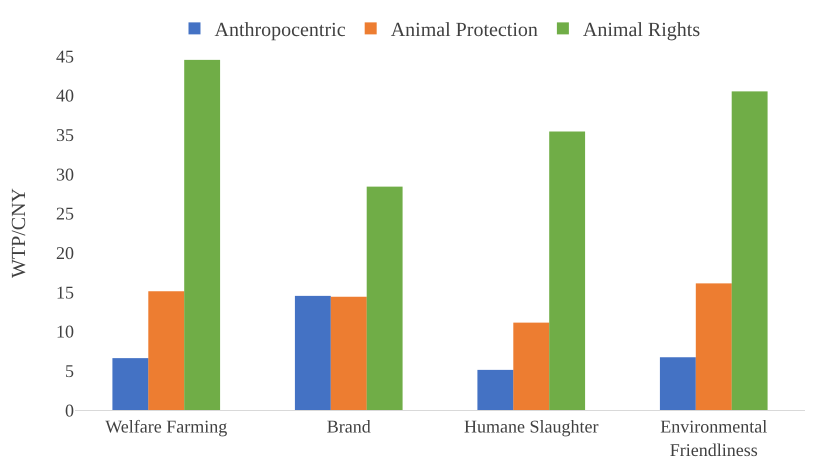 The height and width of the screenshot is (472, 815). Describe the element at coordinates (65, 134) in the screenshot. I see `y-tick-label: 35` at that location.